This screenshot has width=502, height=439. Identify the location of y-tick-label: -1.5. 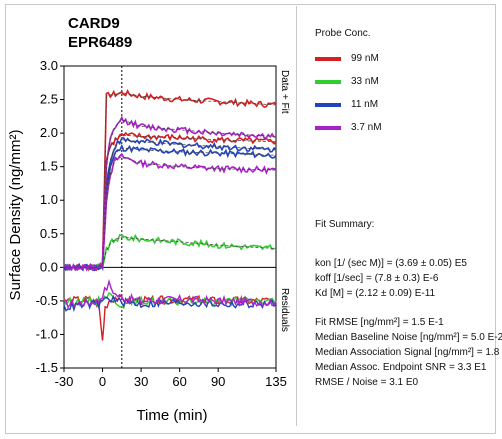
(47, 367).